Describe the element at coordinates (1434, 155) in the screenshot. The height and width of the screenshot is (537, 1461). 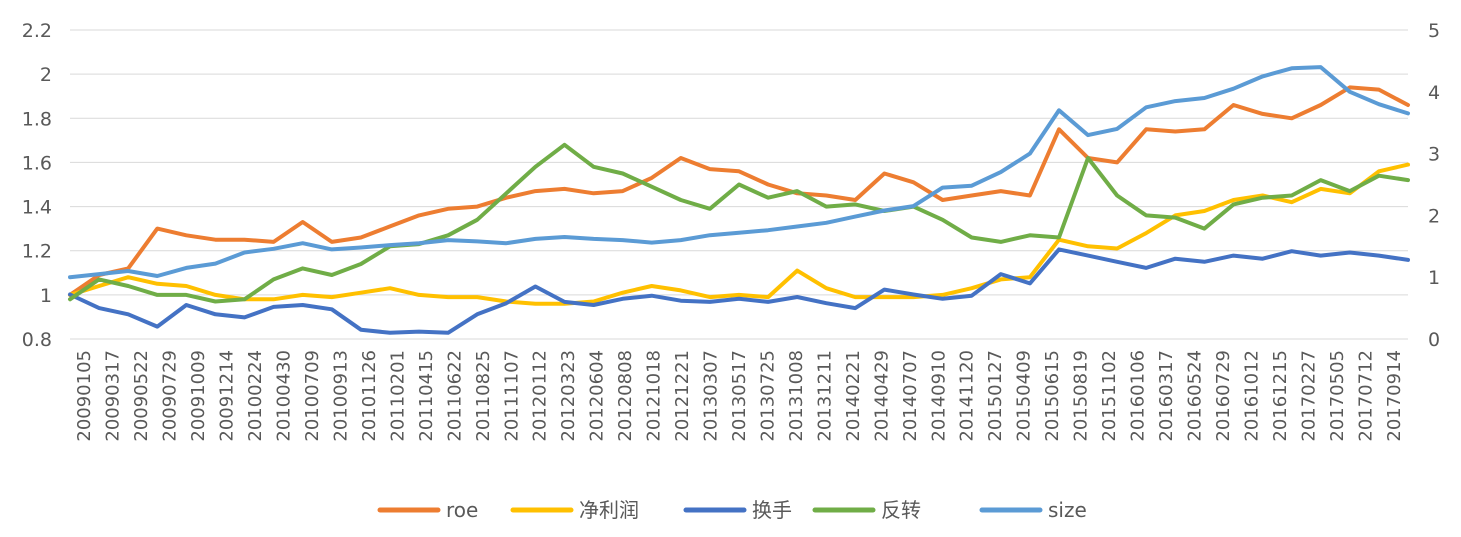
I see `right-tick-label: 3` at that location.